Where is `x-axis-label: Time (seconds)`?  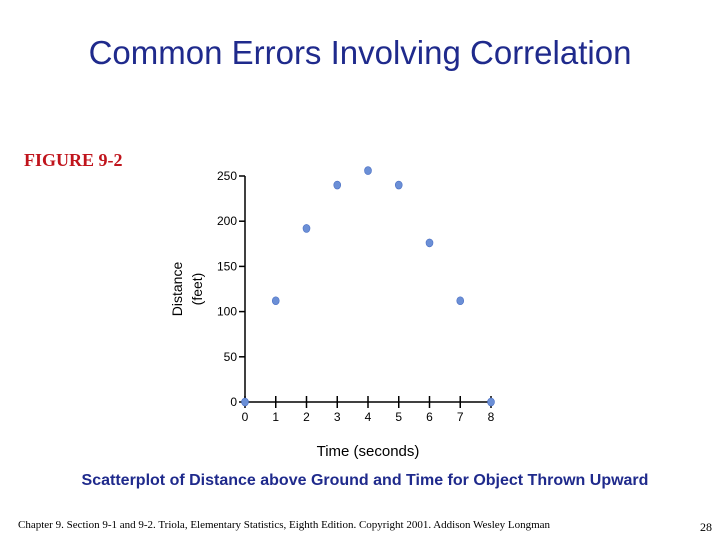
x-axis-label: Time (seconds) is located at coordinates (368, 451).